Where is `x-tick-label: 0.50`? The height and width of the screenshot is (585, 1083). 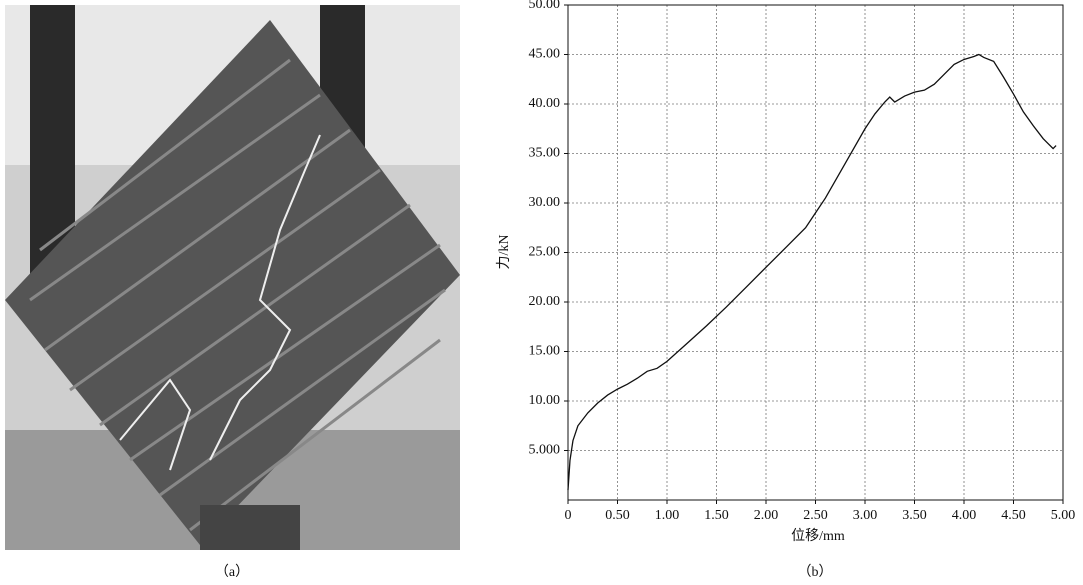 x-tick-label: 0.50 is located at coordinates (617, 515).